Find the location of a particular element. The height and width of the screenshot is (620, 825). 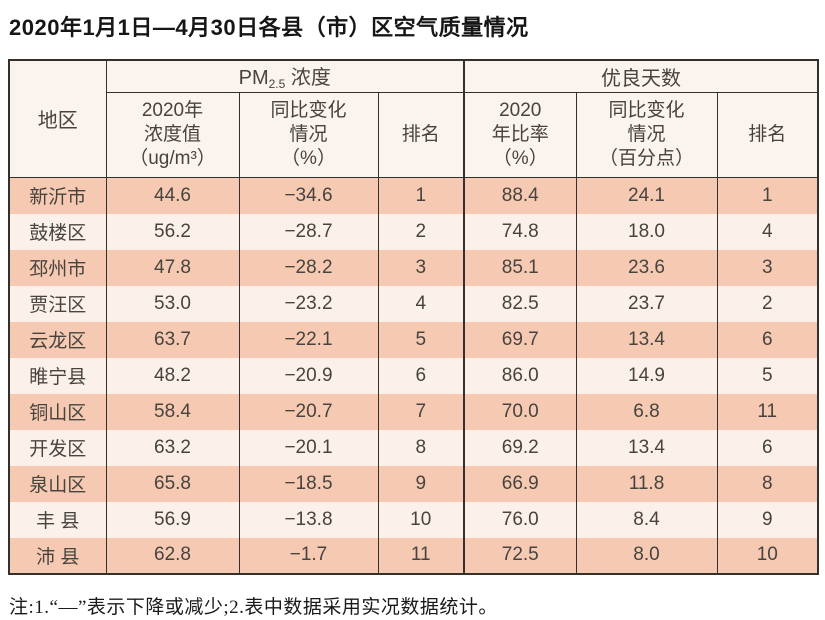

good-change-cell: 14.9 is located at coordinates (646, 375).